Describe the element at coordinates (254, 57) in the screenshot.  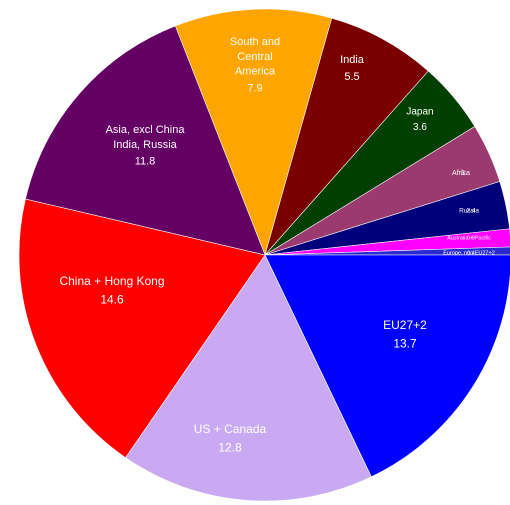
I see `slice-label: Central` at that location.